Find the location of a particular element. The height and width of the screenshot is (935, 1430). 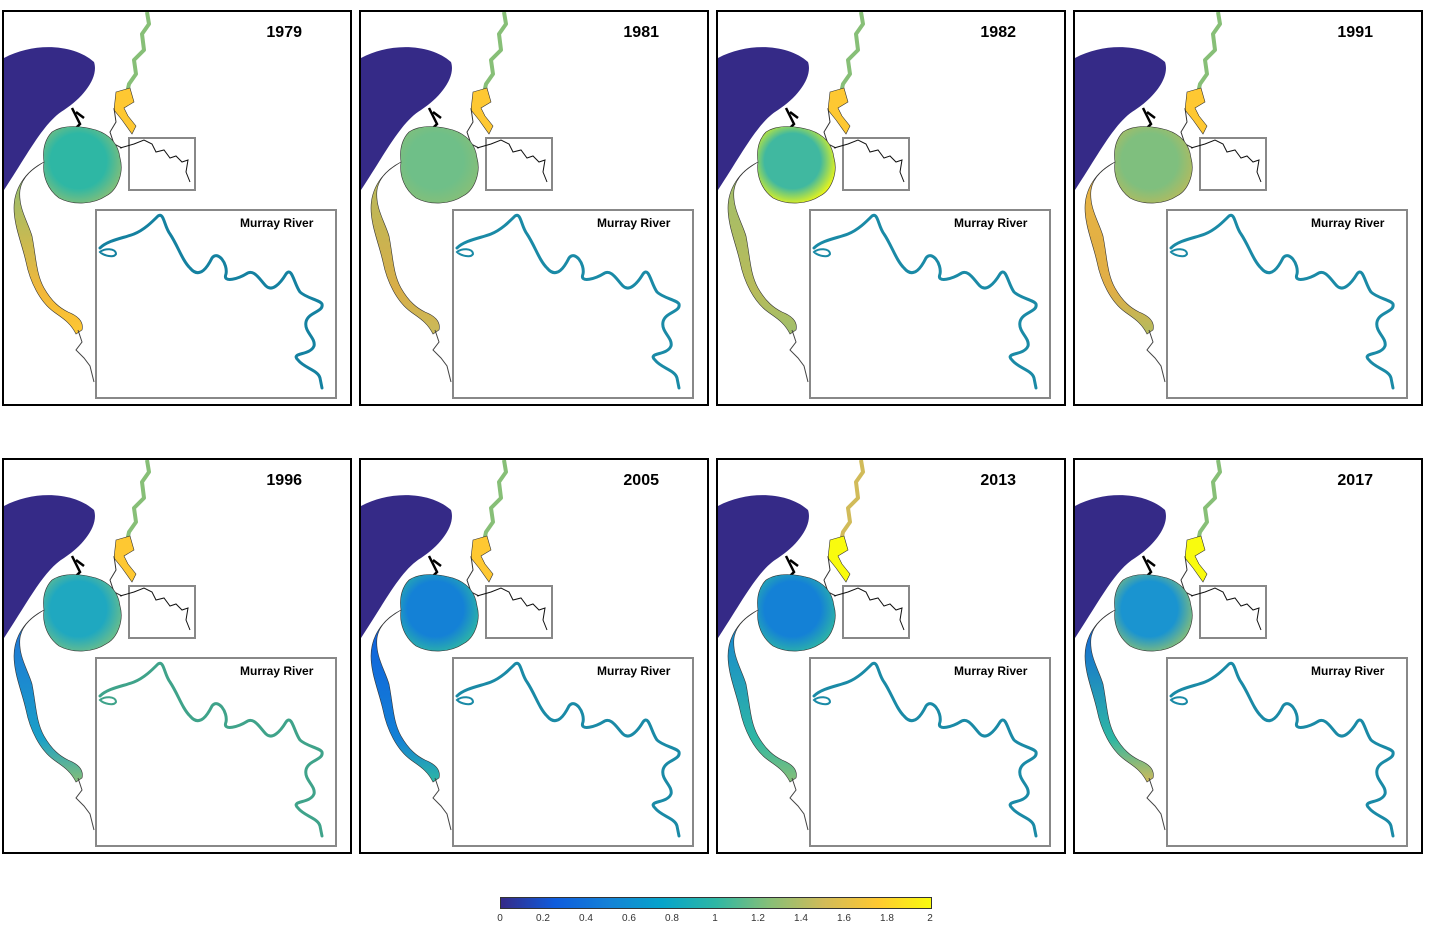

map-panel-1981: 1981 Murray River is located at coordinates (534, 208).